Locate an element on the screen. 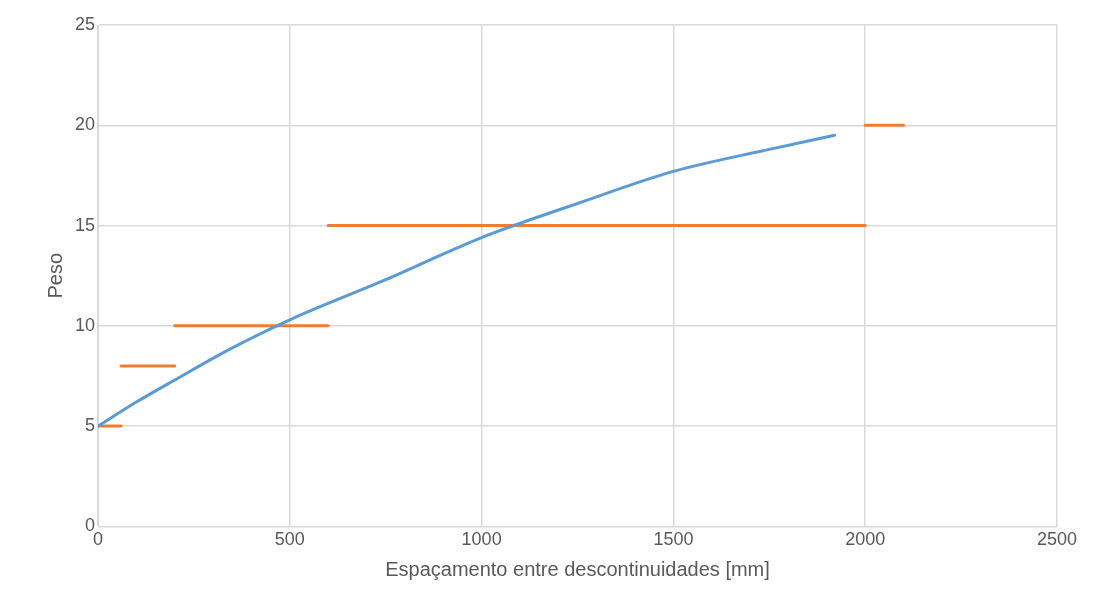 The height and width of the screenshot is (606, 1097). x-tick-label: 1000 is located at coordinates (481, 539).